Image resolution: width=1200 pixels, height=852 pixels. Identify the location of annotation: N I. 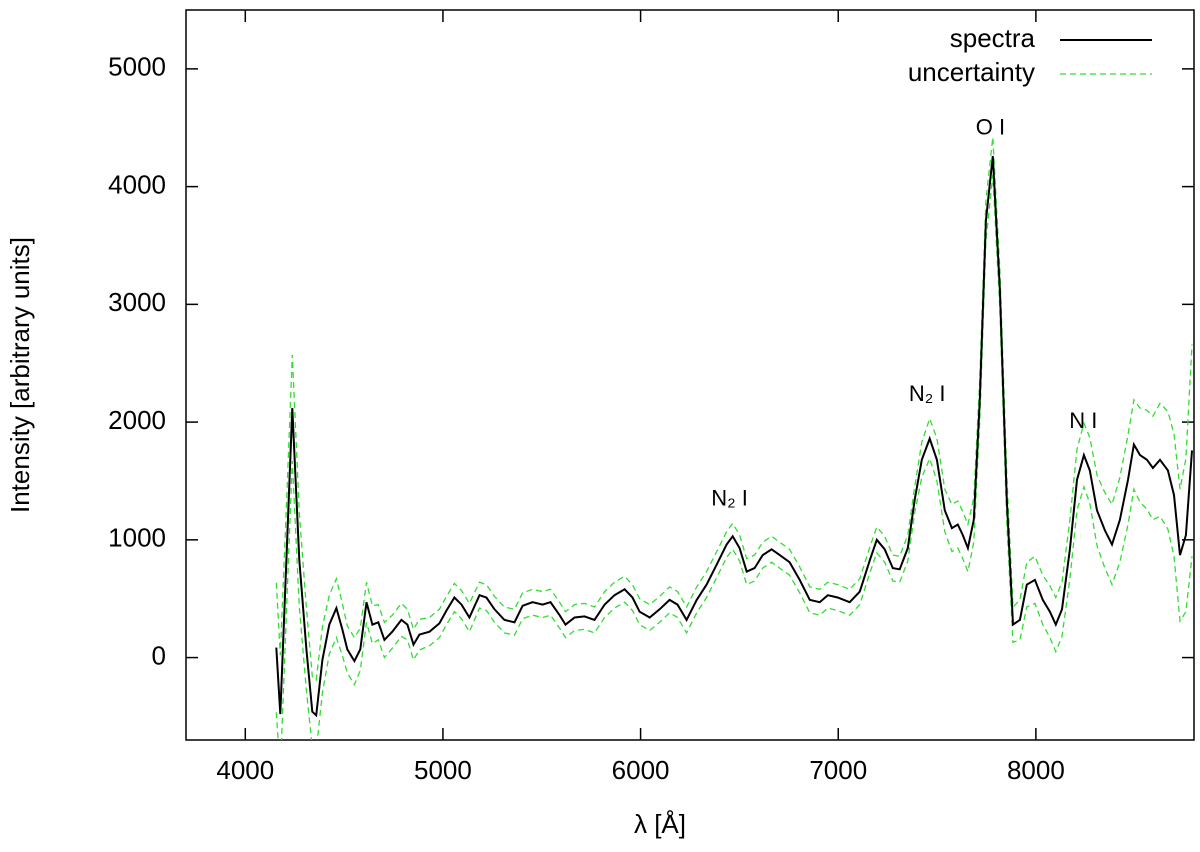
(1083, 420).